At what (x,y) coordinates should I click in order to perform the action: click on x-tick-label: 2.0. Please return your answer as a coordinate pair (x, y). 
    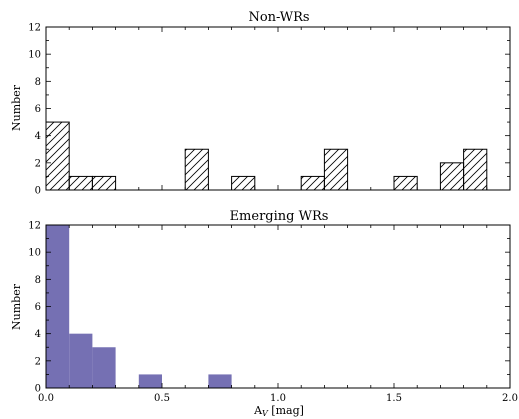
    Looking at the image, I should click on (510, 398).